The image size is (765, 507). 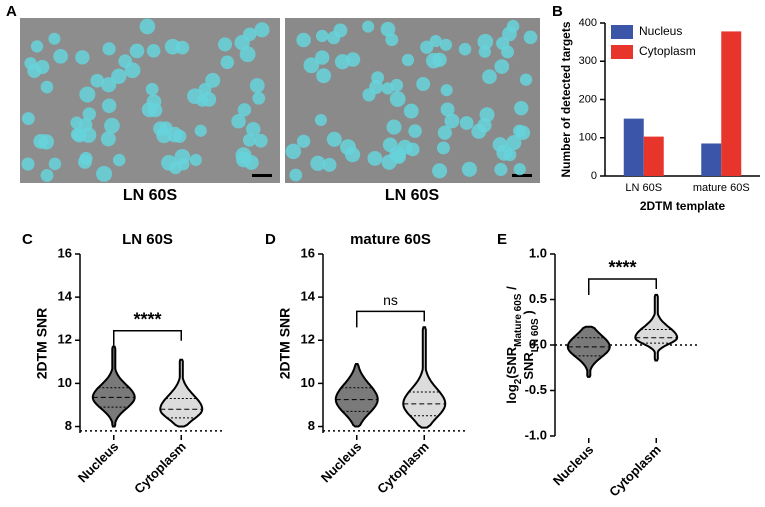 What do you see at coordinates (566, 99) in the screenshot?
I see `y-axis-label: Number of detected targets` at bounding box center [566, 99].